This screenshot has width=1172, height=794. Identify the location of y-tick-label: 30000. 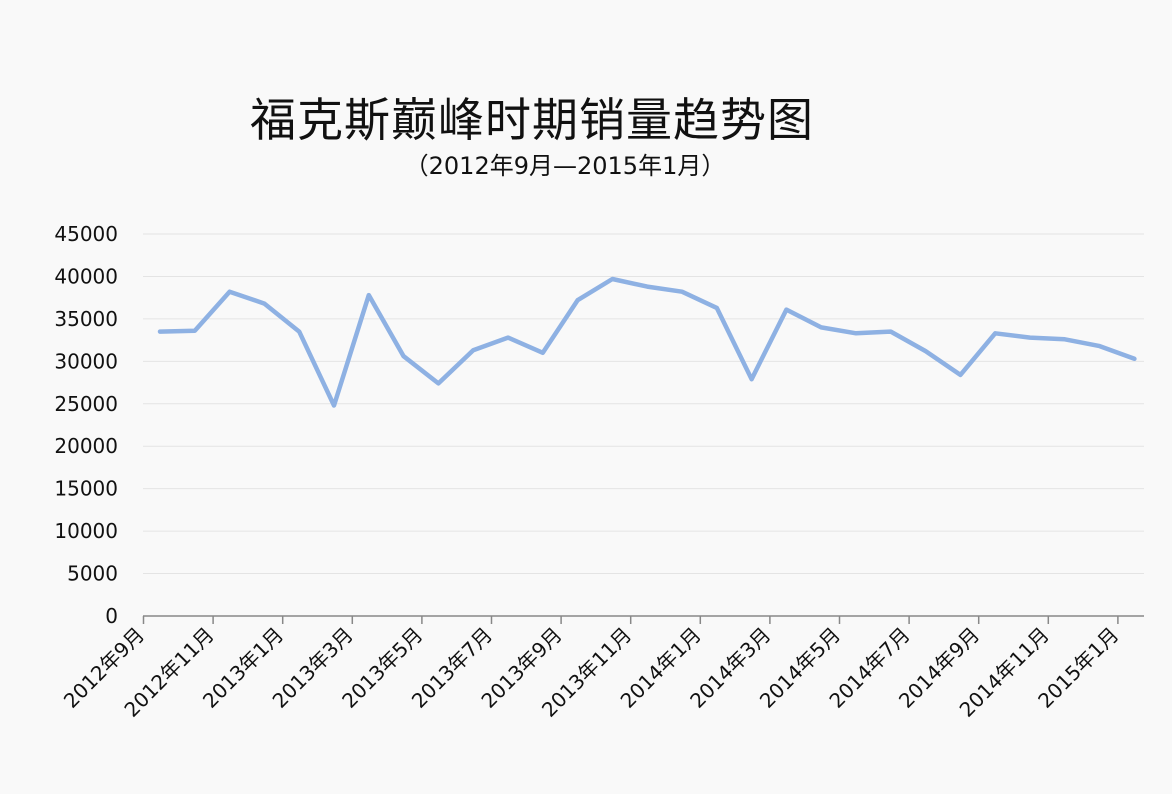
(86, 361).